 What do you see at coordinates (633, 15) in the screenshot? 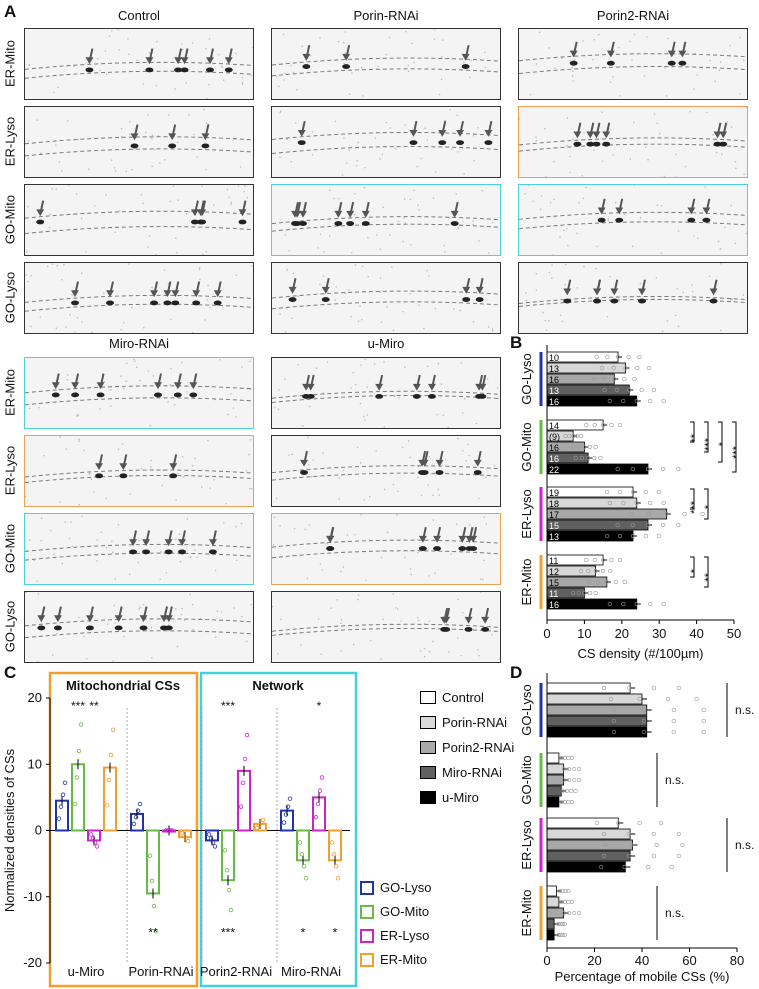
I see `column-title: Porin2-RNAi` at bounding box center [633, 15].